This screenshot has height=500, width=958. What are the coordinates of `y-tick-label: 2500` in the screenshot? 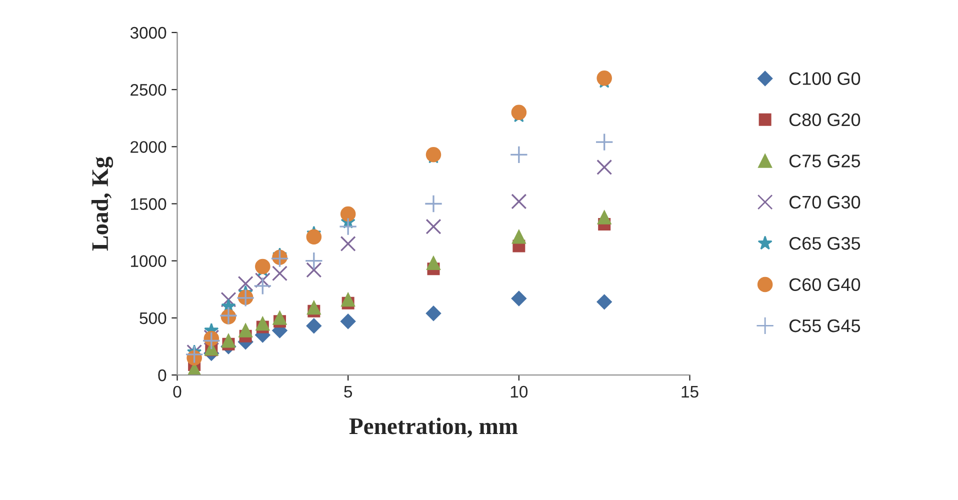 It's located at (148, 90).